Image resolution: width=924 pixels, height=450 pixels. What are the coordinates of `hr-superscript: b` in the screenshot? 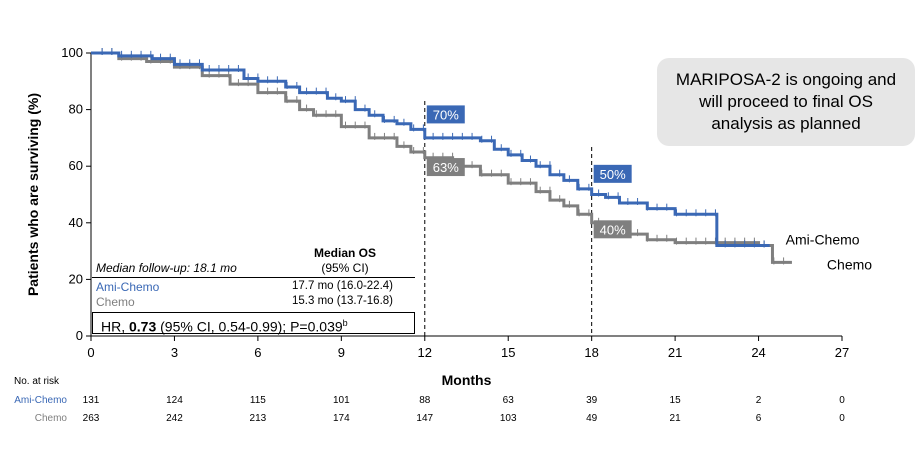 It's located at (345, 323).